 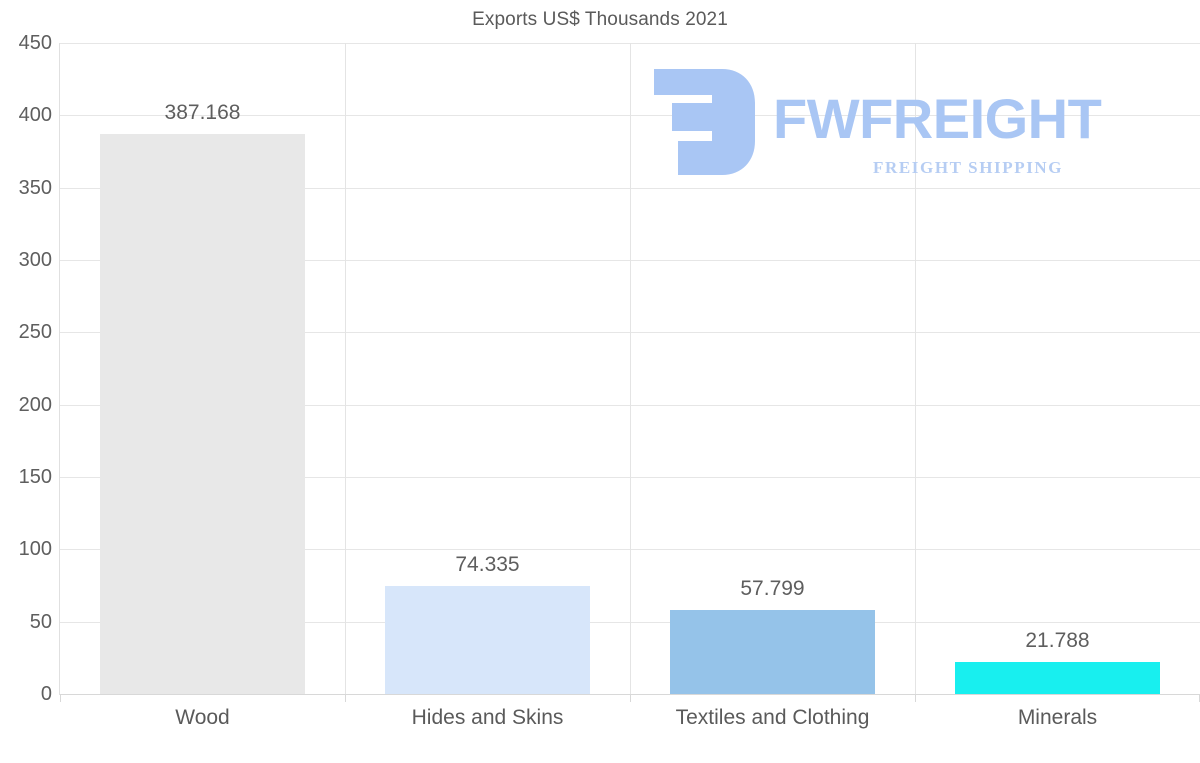 I want to click on y-axis-tick-label: 250, so click(x=35, y=332).